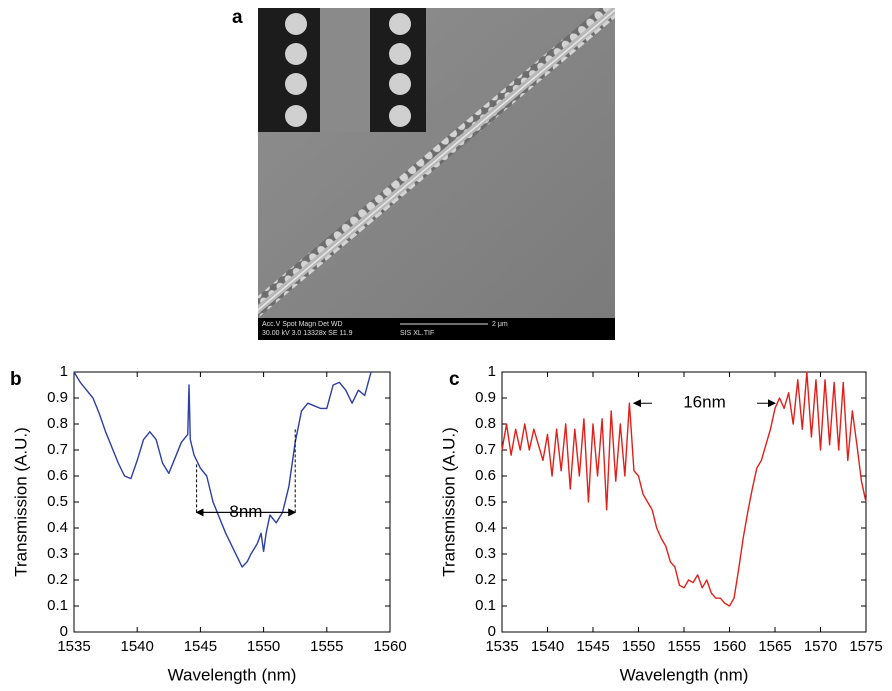  I want to click on panel-label: a, so click(237, 17).